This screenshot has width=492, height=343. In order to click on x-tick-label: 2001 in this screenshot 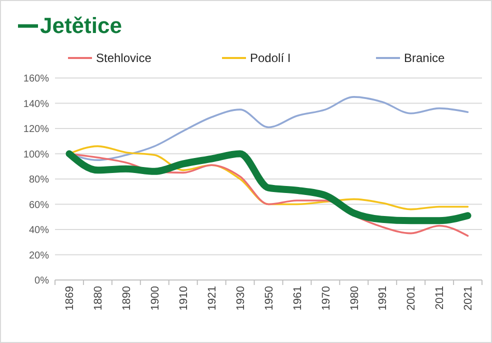, I will do `click(412, 298)`.